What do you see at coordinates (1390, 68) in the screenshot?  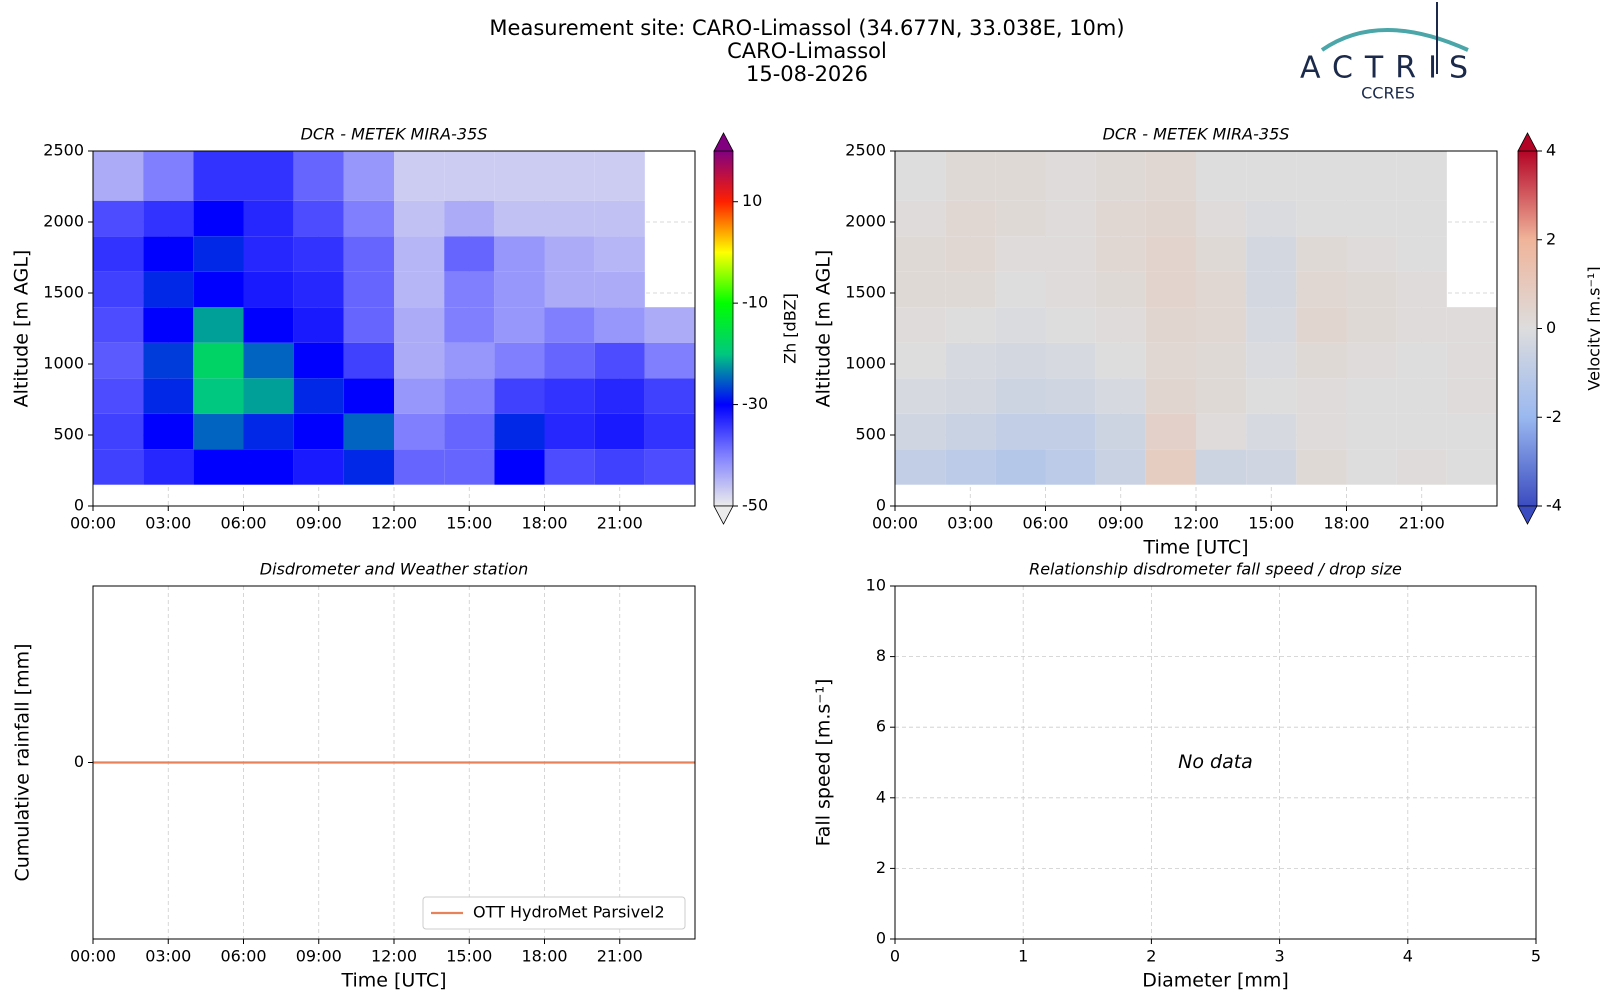 I see `logo-name: ACTRIS` at bounding box center [1390, 68].